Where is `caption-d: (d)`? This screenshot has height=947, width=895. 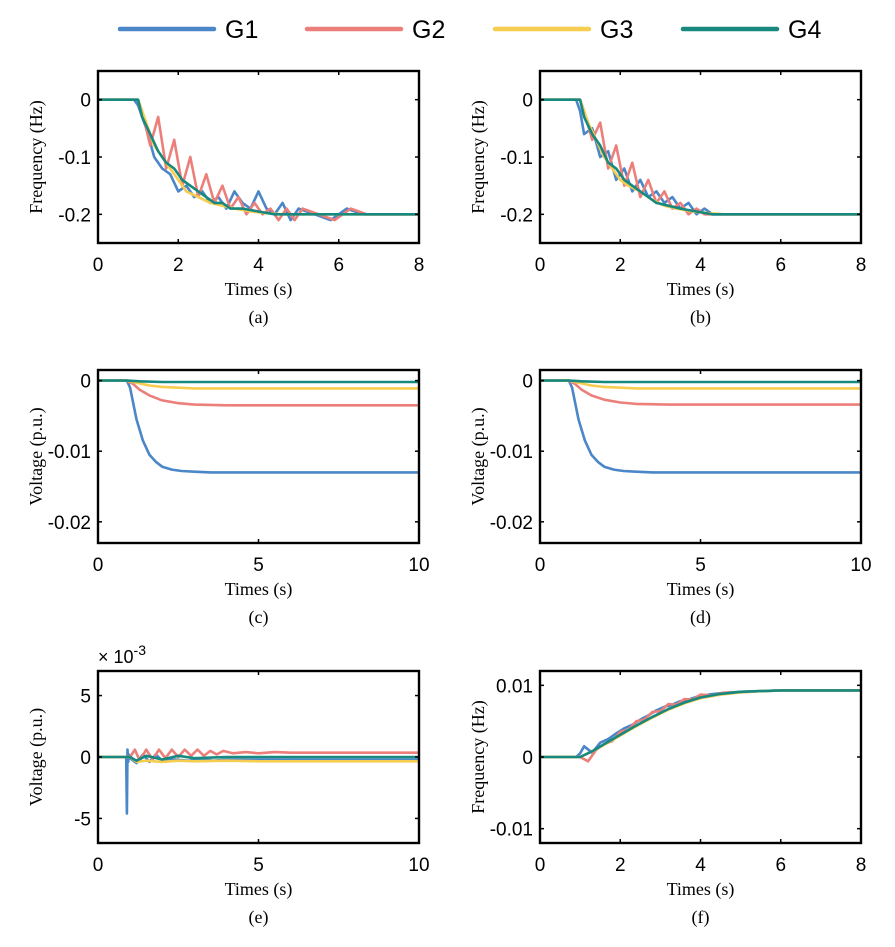 caption-d: (d) is located at coordinates (700, 617).